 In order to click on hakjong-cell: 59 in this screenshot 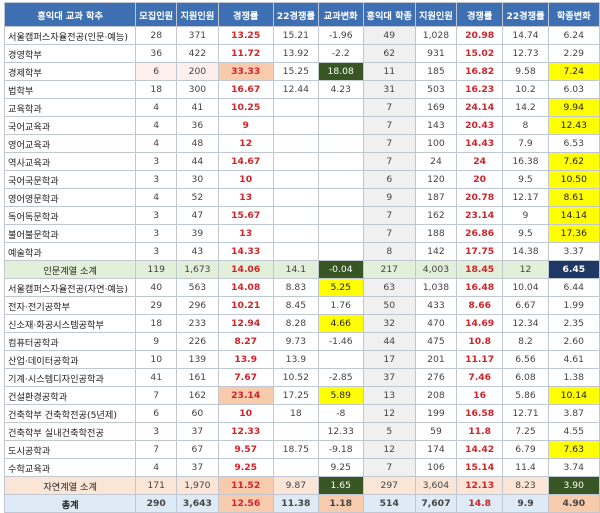, I will do `click(435, 431)`.